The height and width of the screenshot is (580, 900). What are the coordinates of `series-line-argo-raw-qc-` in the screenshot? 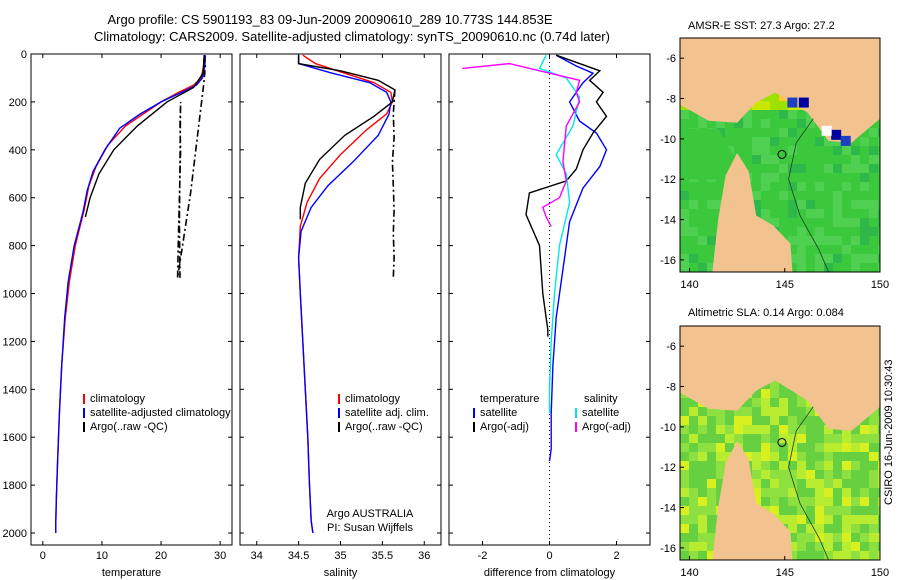 It's located at (144, 136).